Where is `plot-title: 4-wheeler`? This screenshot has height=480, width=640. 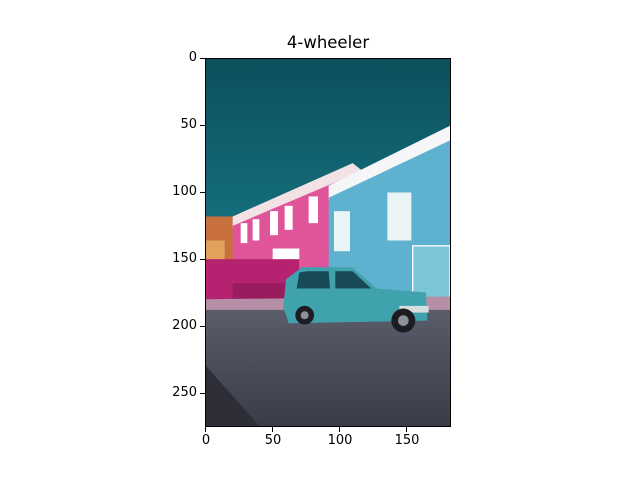
plot-title: 4-wheeler is located at coordinates (328, 42).